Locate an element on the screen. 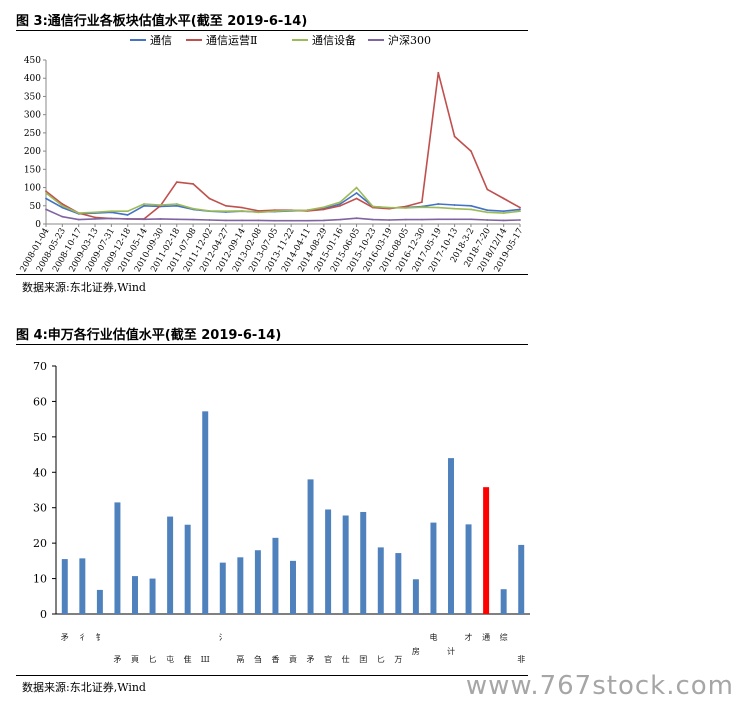  category-label: 香 is located at coordinates (275, 659).